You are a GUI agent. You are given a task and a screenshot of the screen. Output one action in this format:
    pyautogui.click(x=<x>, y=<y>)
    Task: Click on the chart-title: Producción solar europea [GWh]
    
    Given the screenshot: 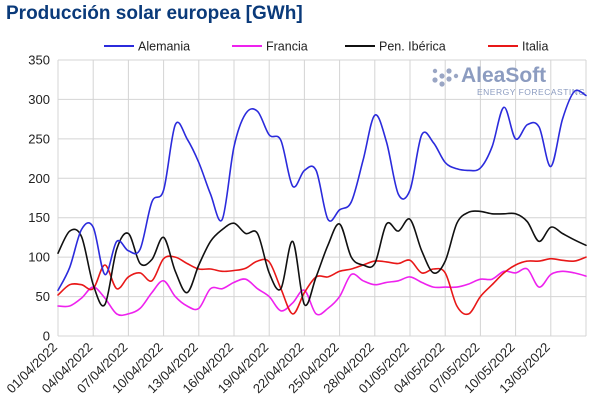 What is the action you would take?
    pyautogui.click(x=154, y=13)
    